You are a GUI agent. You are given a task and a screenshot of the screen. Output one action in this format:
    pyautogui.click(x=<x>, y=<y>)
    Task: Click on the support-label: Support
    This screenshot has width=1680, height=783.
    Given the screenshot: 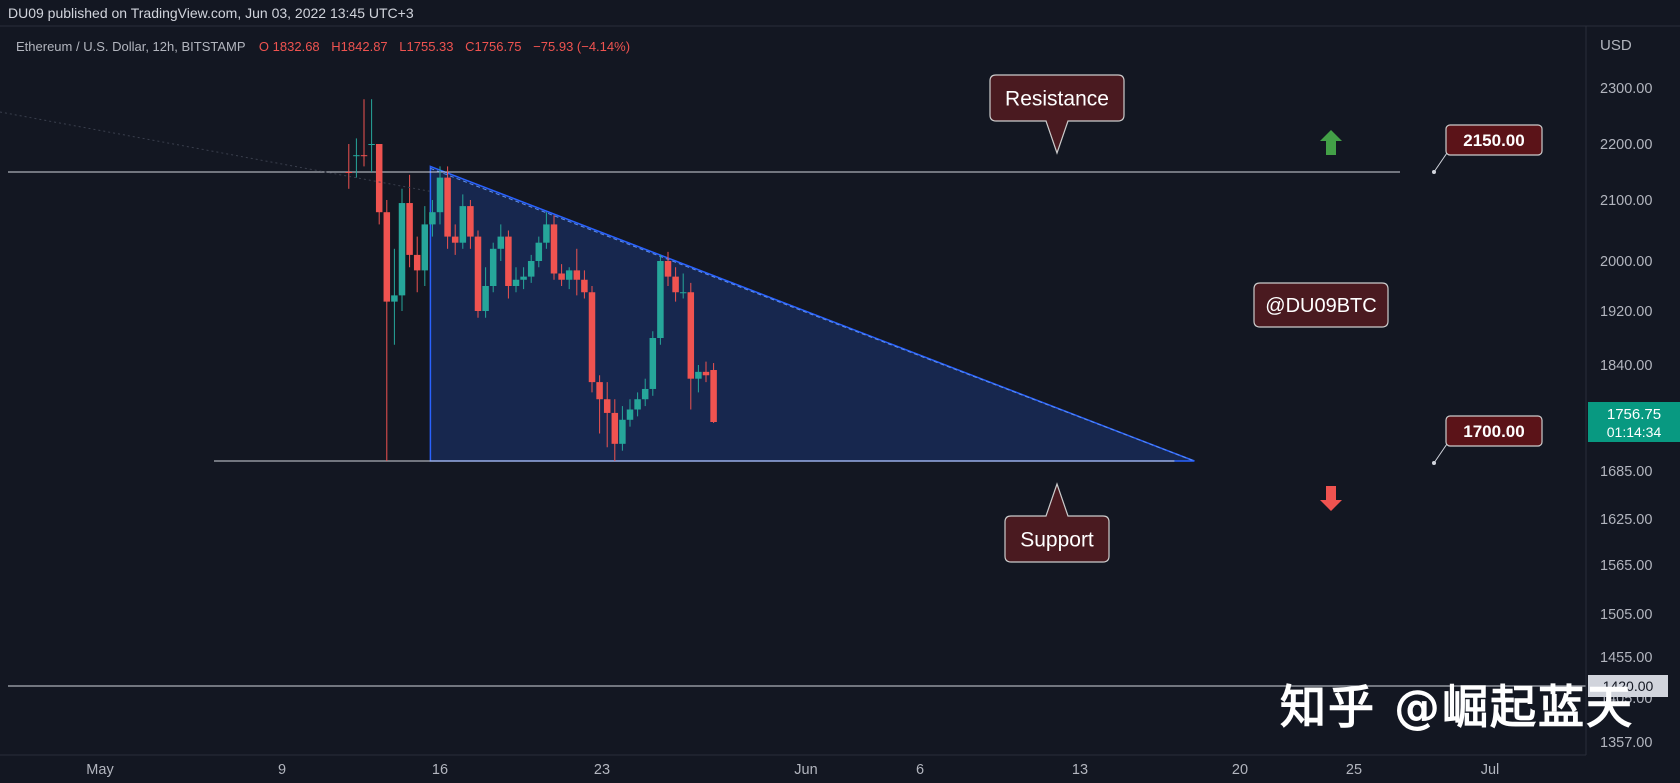 What is the action you would take?
    pyautogui.click(x=1057, y=522)
    